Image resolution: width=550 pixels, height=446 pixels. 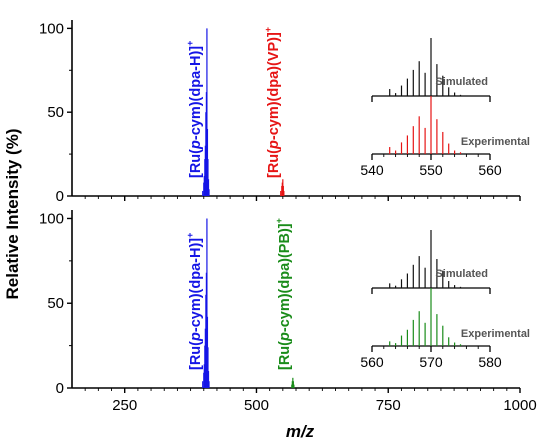 What do you see at coordinates (283, 294) in the screenshot?
I see `ion-label: [Ru(p-cym)(dpa)(PB)]+` at bounding box center [283, 294].